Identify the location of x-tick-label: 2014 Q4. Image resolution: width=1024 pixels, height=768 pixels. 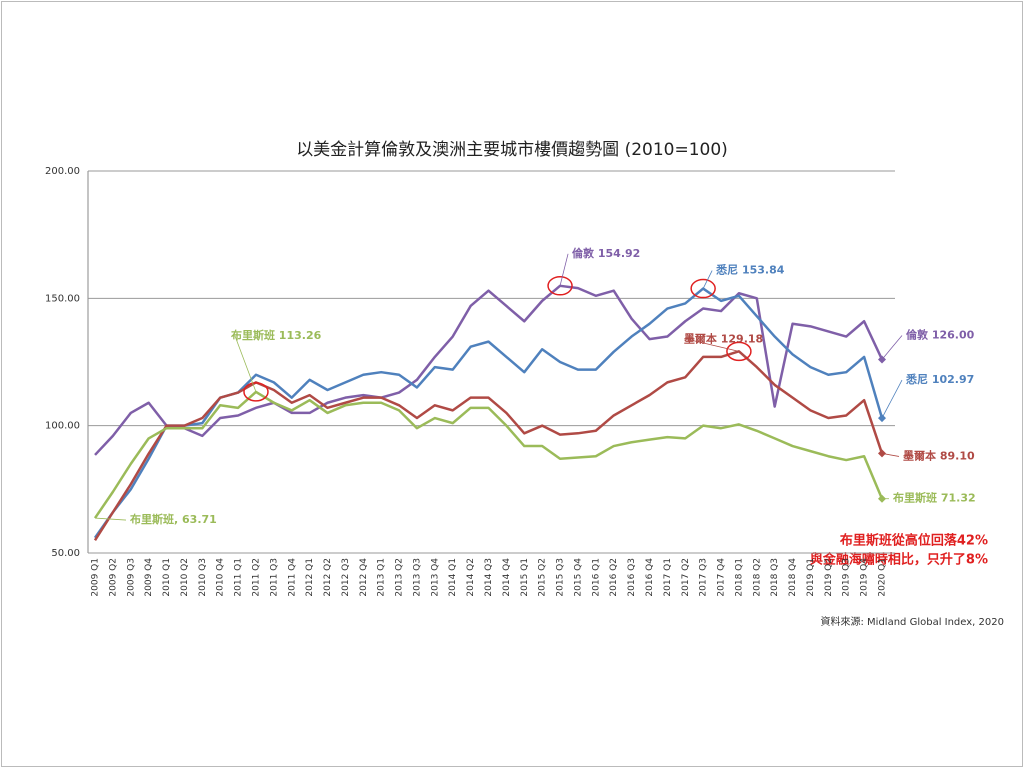
(507, 577).